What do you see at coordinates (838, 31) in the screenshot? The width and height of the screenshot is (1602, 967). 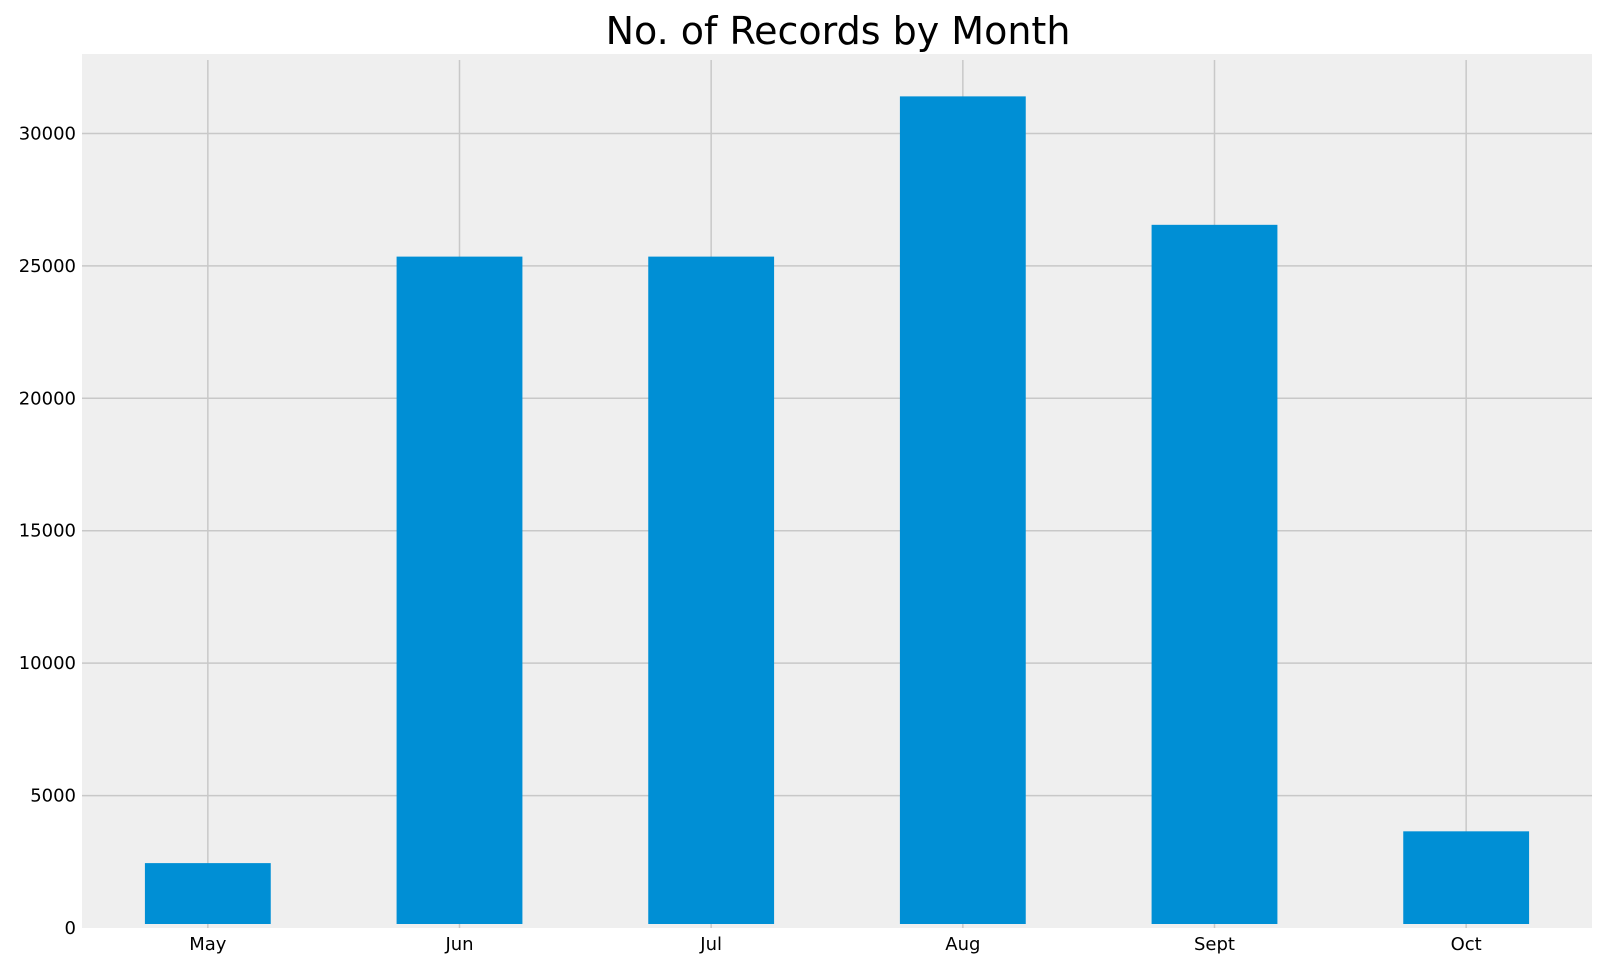 I see `chart-title: No. of Records by Month` at bounding box center [838, 31].